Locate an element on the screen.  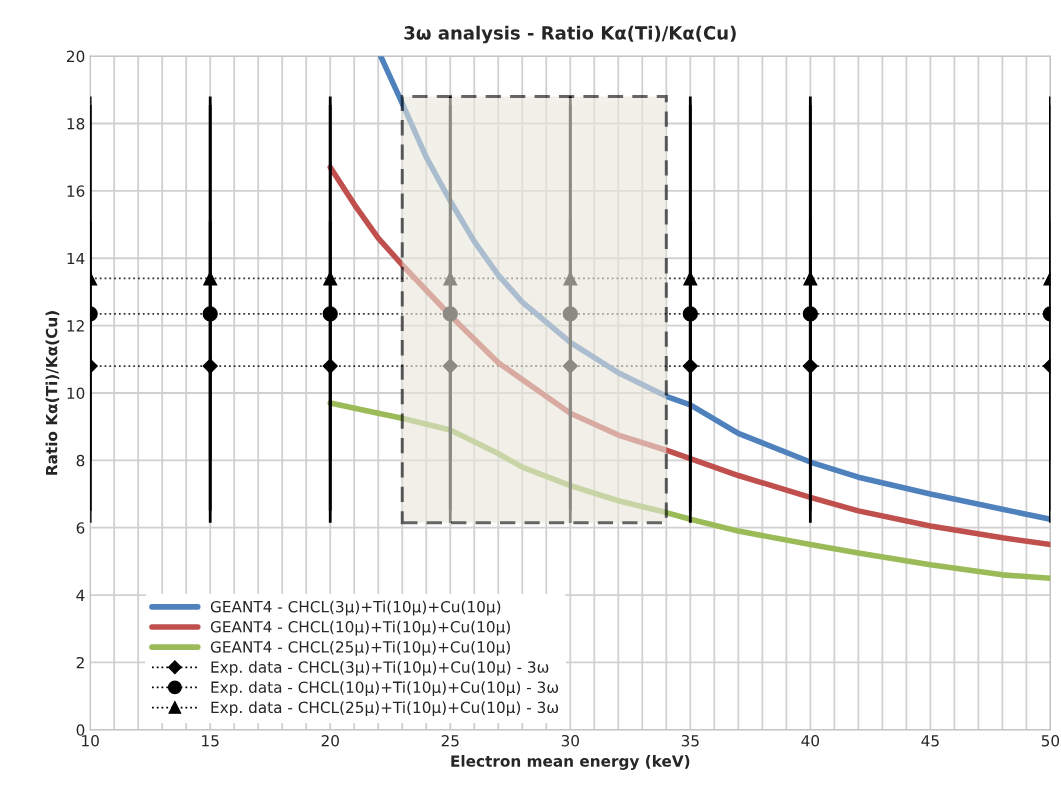
x-tick-label: 45 is located at coordinates (930, 741).